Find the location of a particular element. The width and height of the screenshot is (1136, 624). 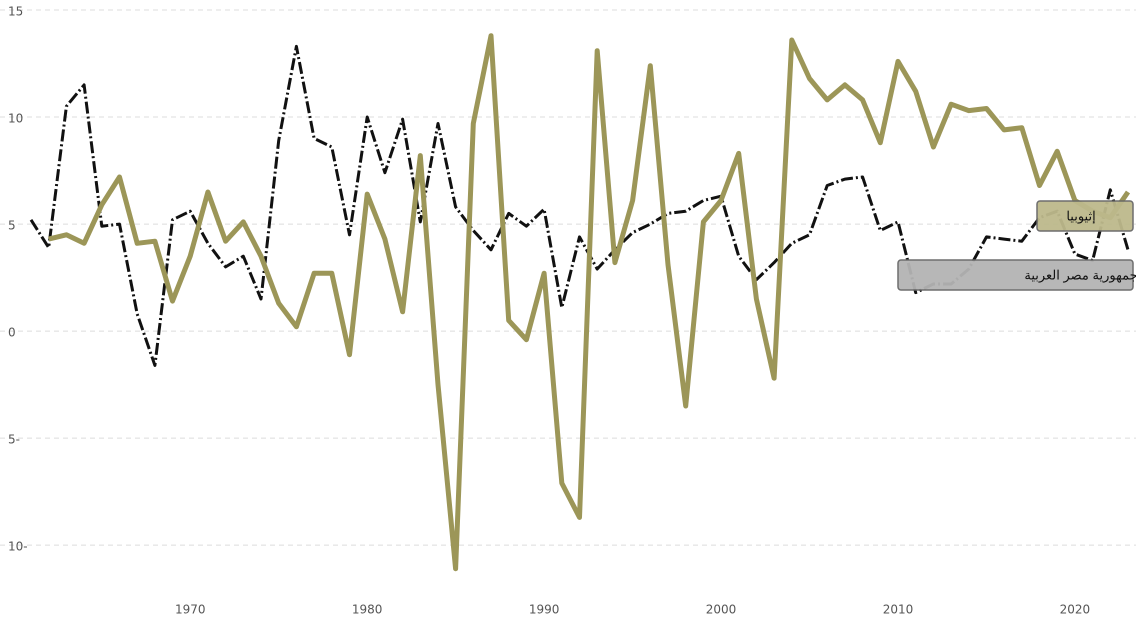

series-label: إثيوبيا is located at coordinates (1080, 216).